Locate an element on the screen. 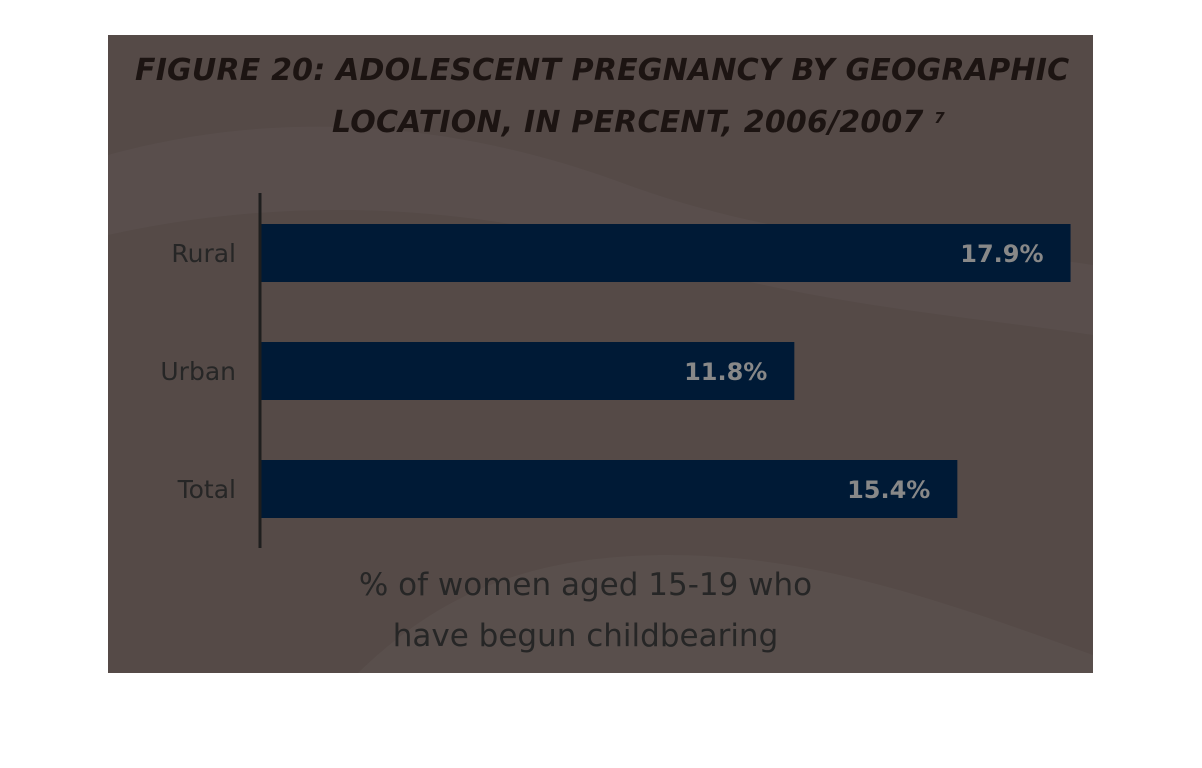 The image size is (1202, 768). value-label-urban: 11.8% is located at coordinates (725, 372).